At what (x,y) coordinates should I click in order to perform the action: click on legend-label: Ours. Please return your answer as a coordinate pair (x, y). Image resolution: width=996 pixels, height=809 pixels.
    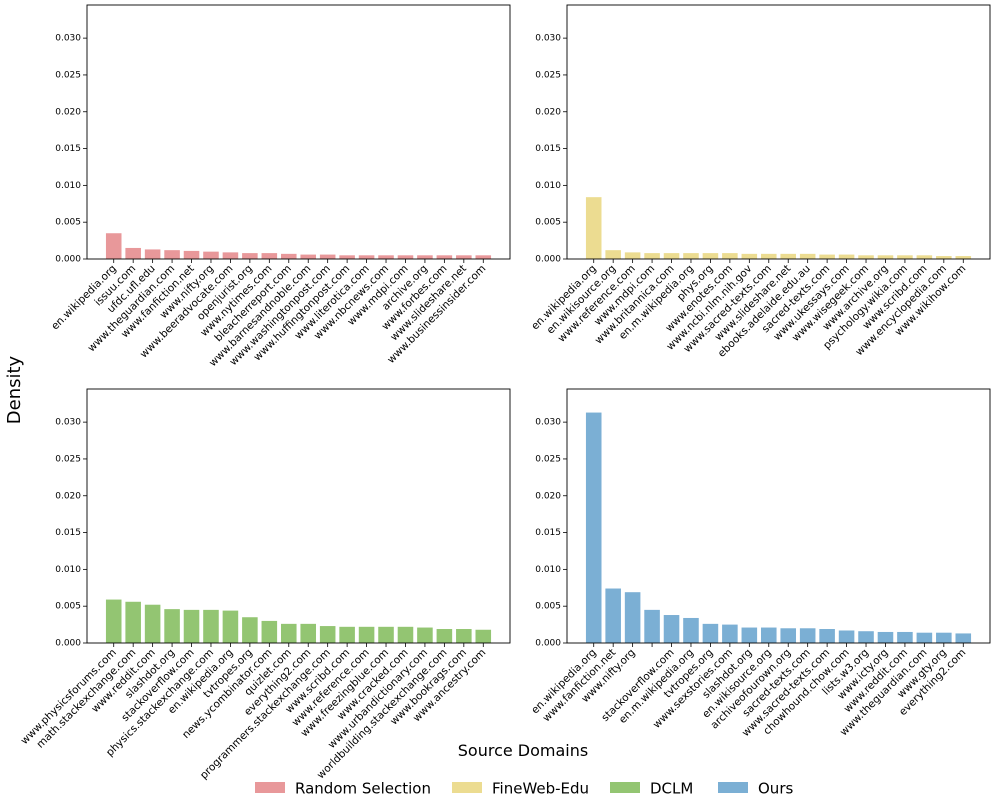
    Looking at the image, I should click on (775, 789).